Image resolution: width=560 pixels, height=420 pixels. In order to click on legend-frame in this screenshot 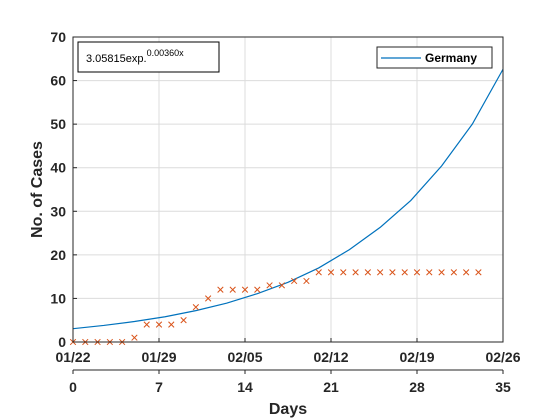, I will do `click(434, 57)`.